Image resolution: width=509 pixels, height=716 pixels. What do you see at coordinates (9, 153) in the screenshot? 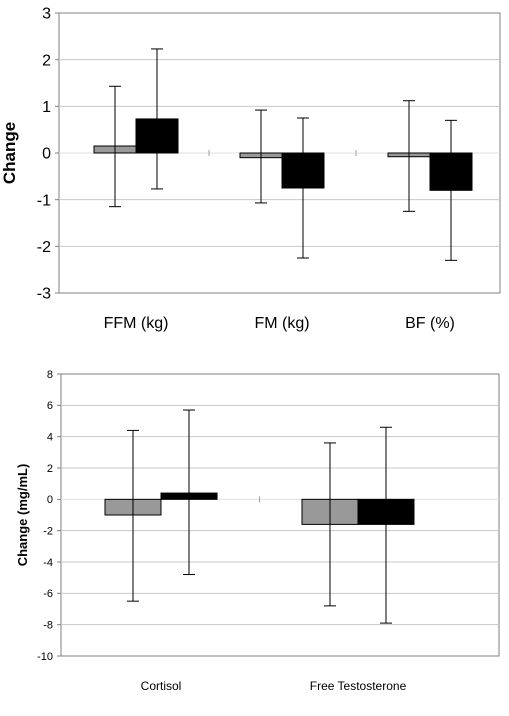
I see `y-axis-label: Change` at bounding box center [9, 153].